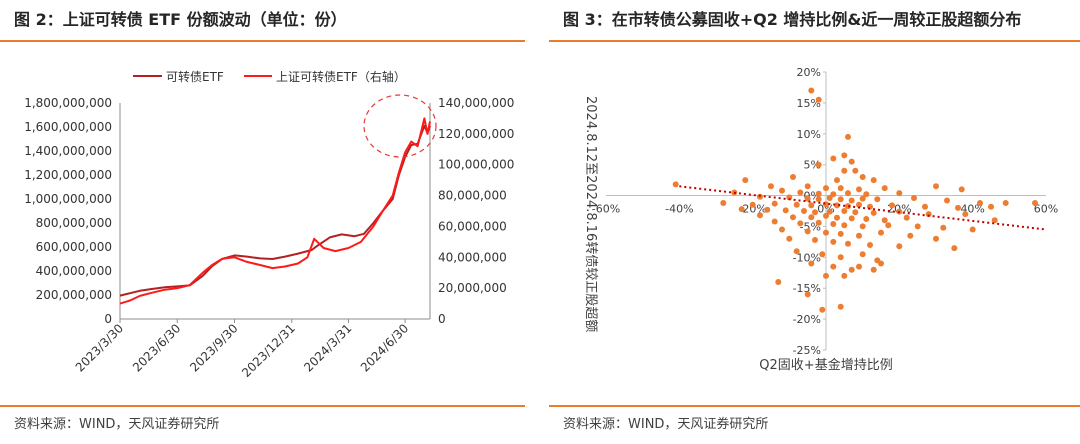  Describe the element at coordinates (1046, 209) in the screenshot. I see `x-tick-label: 60%` at that location.